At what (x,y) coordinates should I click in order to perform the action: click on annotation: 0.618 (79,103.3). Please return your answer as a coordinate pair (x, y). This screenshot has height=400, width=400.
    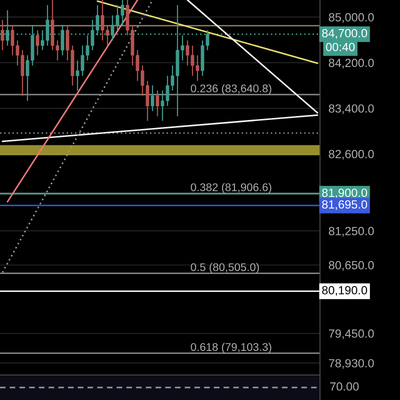
    Looking at the image, I should click on (231, 348).